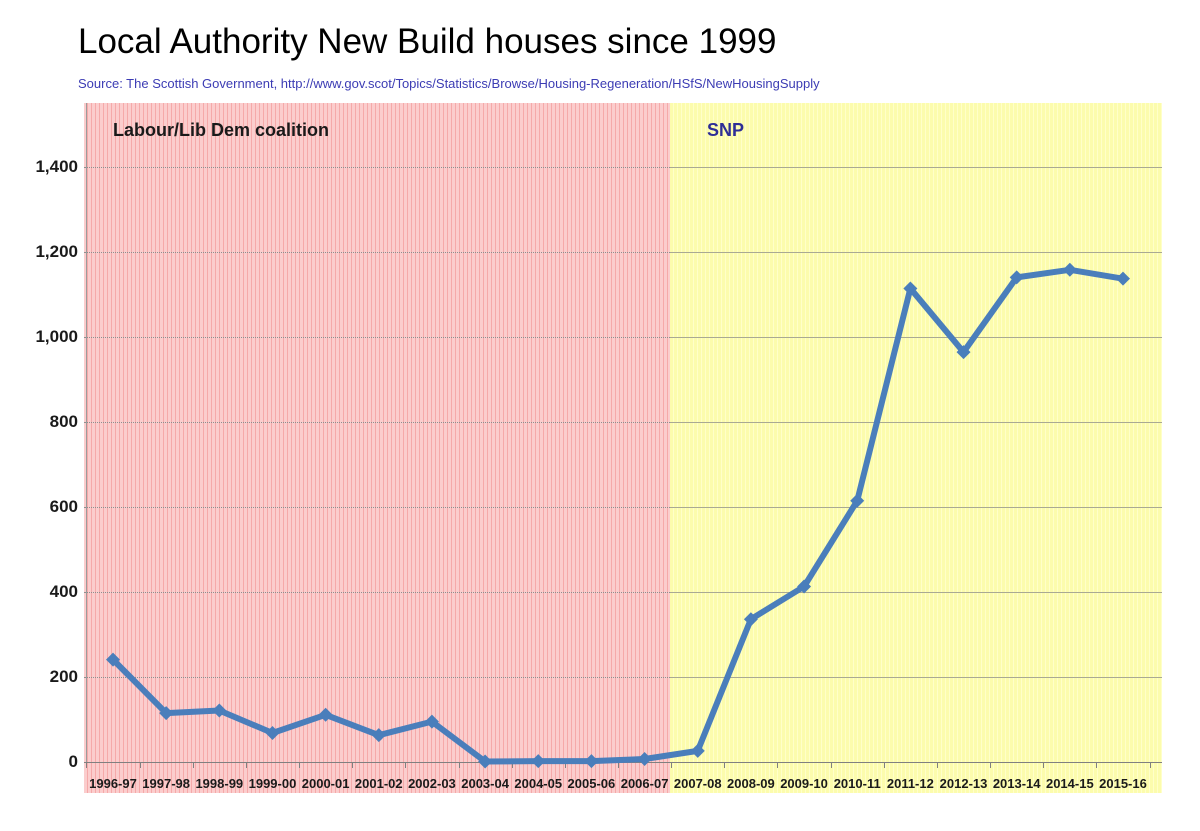  What do you see at coordinates (219, 783) in the screenshot?
I see `x-tick-label: 1998-99` at bounding box center [219, 783].